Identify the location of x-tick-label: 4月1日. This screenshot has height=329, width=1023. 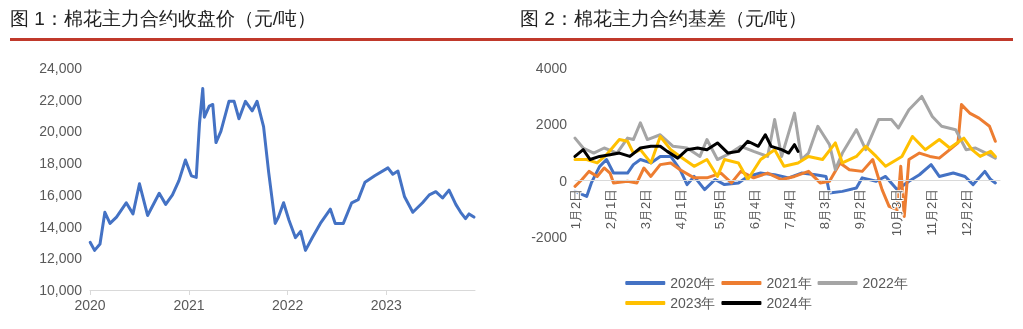
(680, 209).